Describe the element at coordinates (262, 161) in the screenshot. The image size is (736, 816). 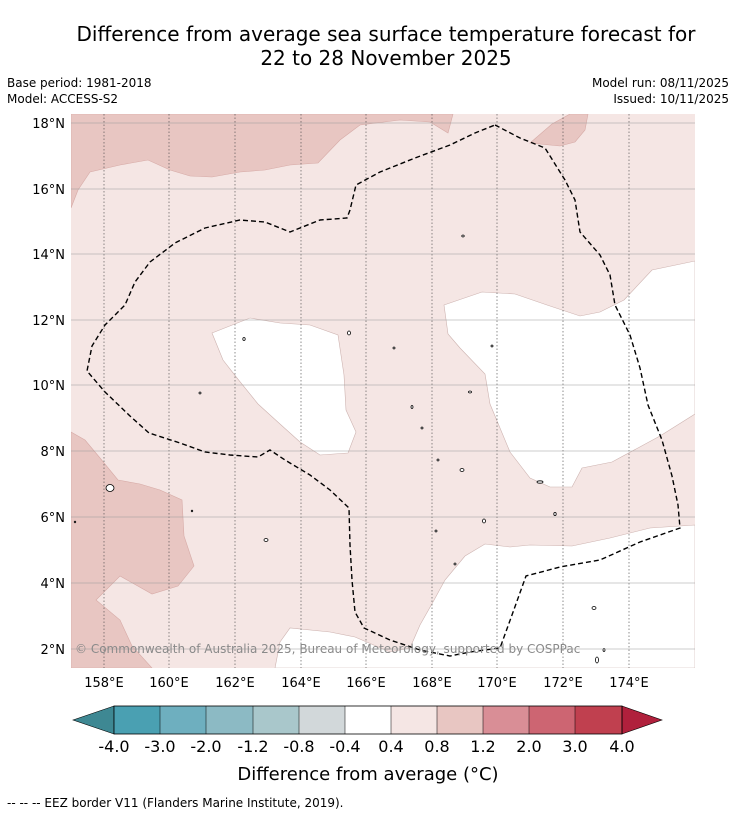
I see `anomaly-fill-0.8-1.2-north` at that location.